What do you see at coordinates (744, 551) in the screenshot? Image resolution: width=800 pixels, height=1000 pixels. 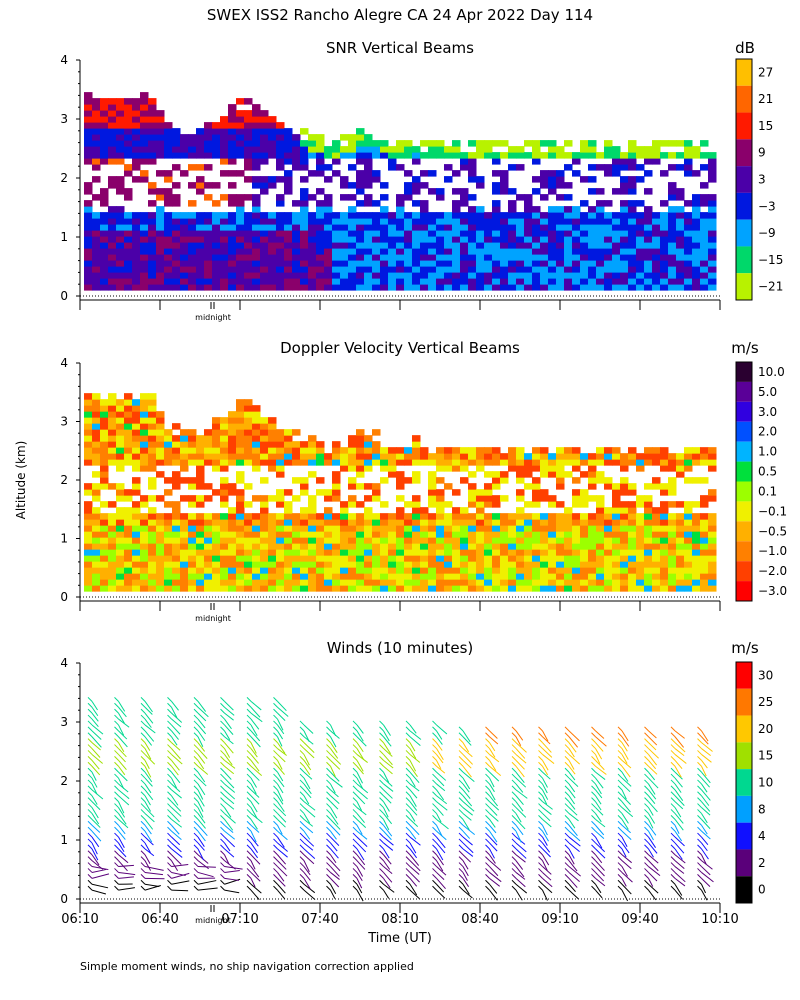 I see `doppler-colorbar-swatch` at bounding box center [744, 551].